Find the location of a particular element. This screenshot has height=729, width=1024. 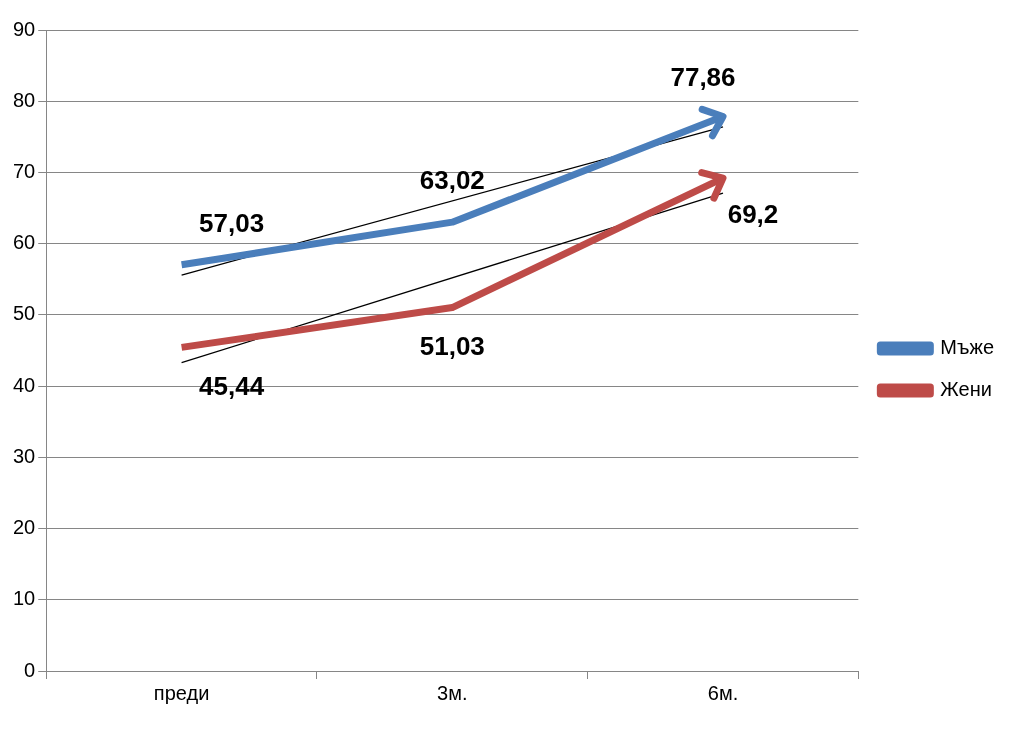

y-tick-label: 10 is located at coordinates (24, 598).